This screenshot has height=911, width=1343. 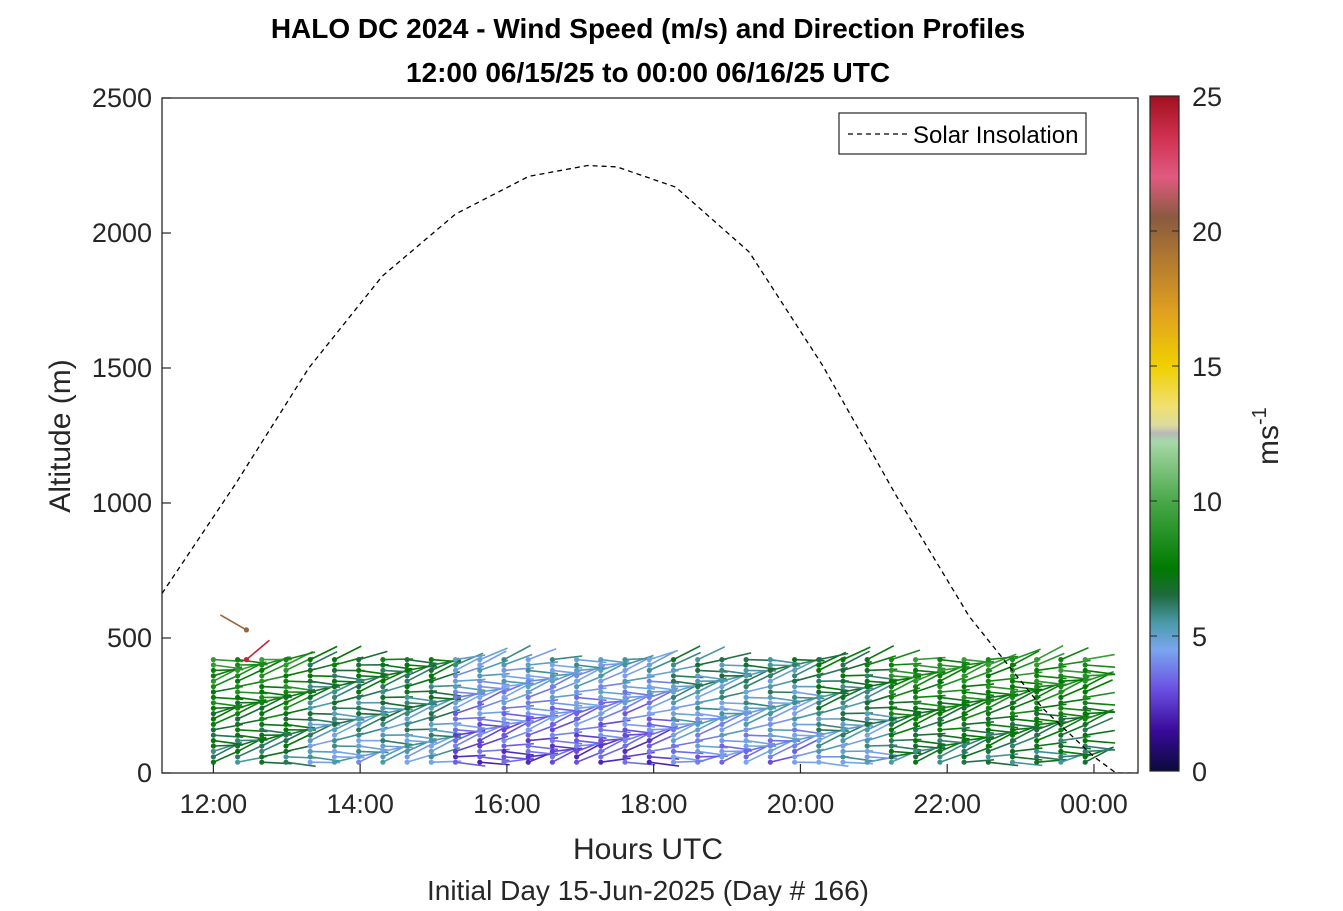 I want to click on colorbar-tick-label: 10, so click(x=1207, y=502).